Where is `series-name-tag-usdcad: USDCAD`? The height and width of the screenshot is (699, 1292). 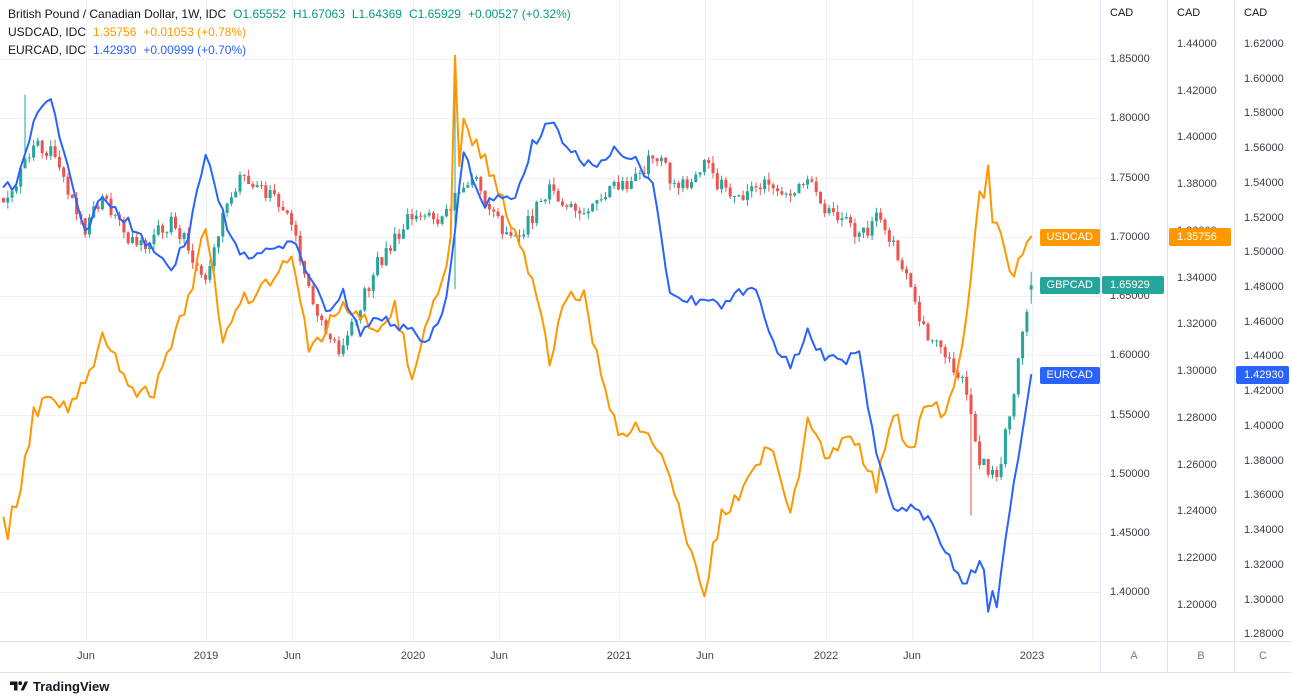
series-name-tag-usdcad: USDCAD is located at coordinates (1069, 237).